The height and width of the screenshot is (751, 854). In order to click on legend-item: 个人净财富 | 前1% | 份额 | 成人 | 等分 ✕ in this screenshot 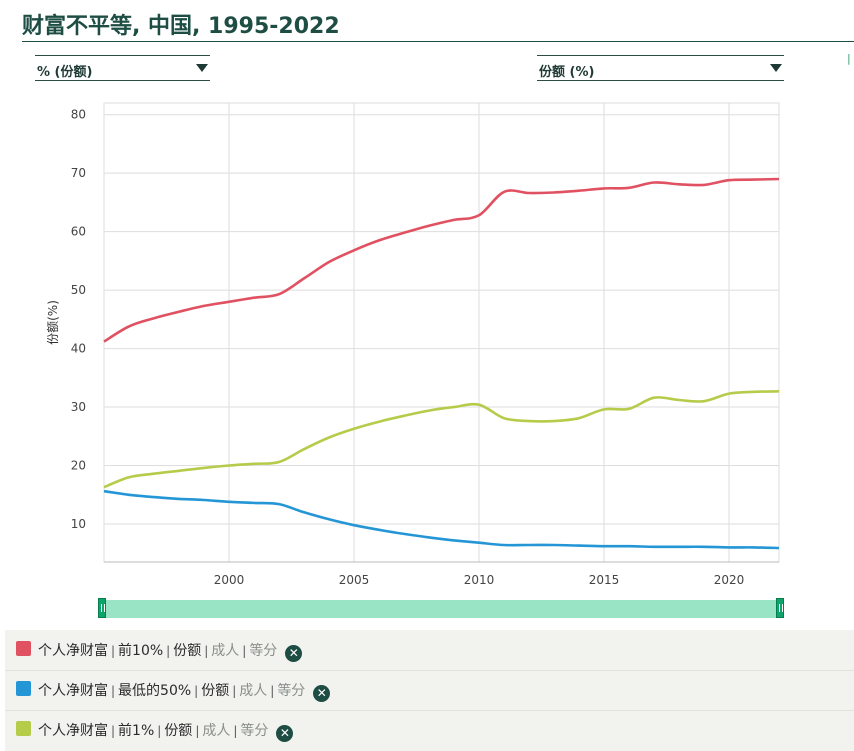, I will do `click(429, 730)`.